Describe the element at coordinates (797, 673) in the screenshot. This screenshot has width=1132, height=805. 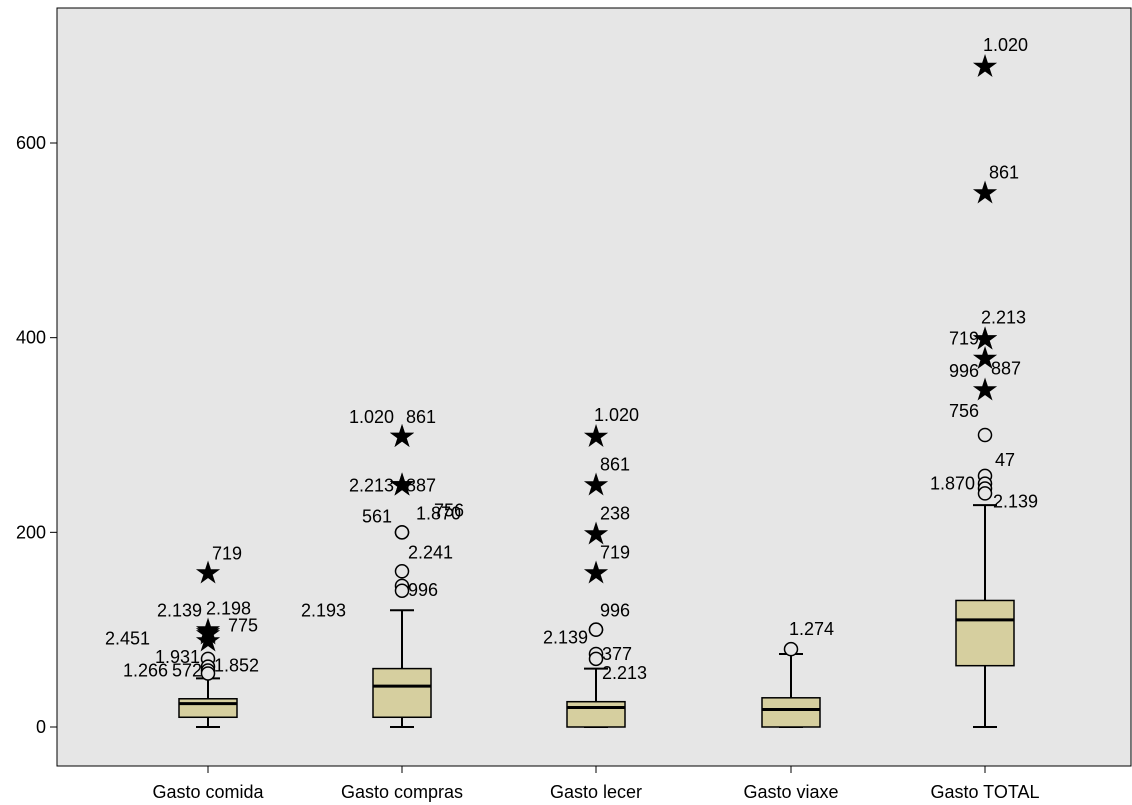
I see `box-gasto-viaxe: 1.274` at that location.